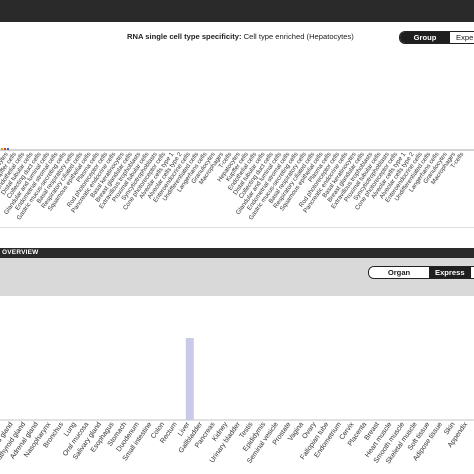 The height and width of the screenshot is (474, 474). I want to click on expression-toggle-option-2: Express, so click(450, 272).